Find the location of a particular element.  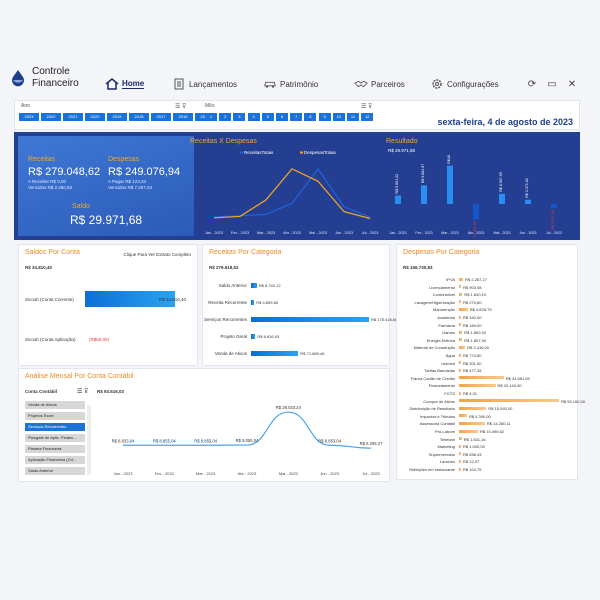

category-bar-label: R$ 1.531,16 is located at coordinates (474, 439).